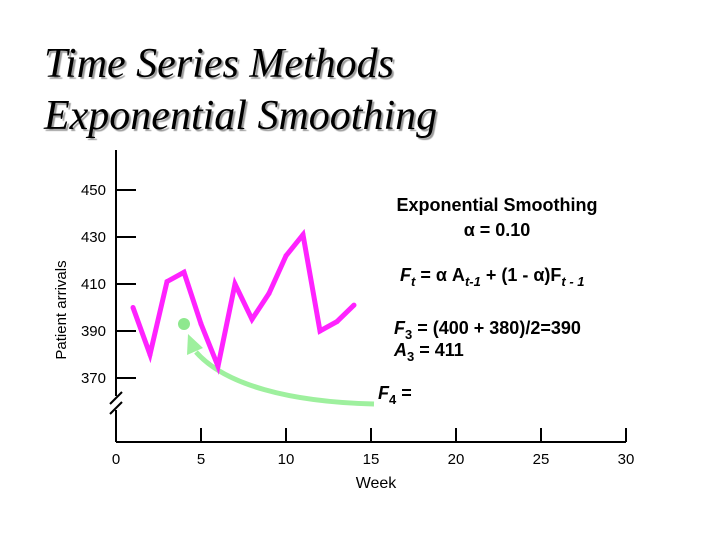  I want to click on y-tick-label: 410, so click(93, 284).